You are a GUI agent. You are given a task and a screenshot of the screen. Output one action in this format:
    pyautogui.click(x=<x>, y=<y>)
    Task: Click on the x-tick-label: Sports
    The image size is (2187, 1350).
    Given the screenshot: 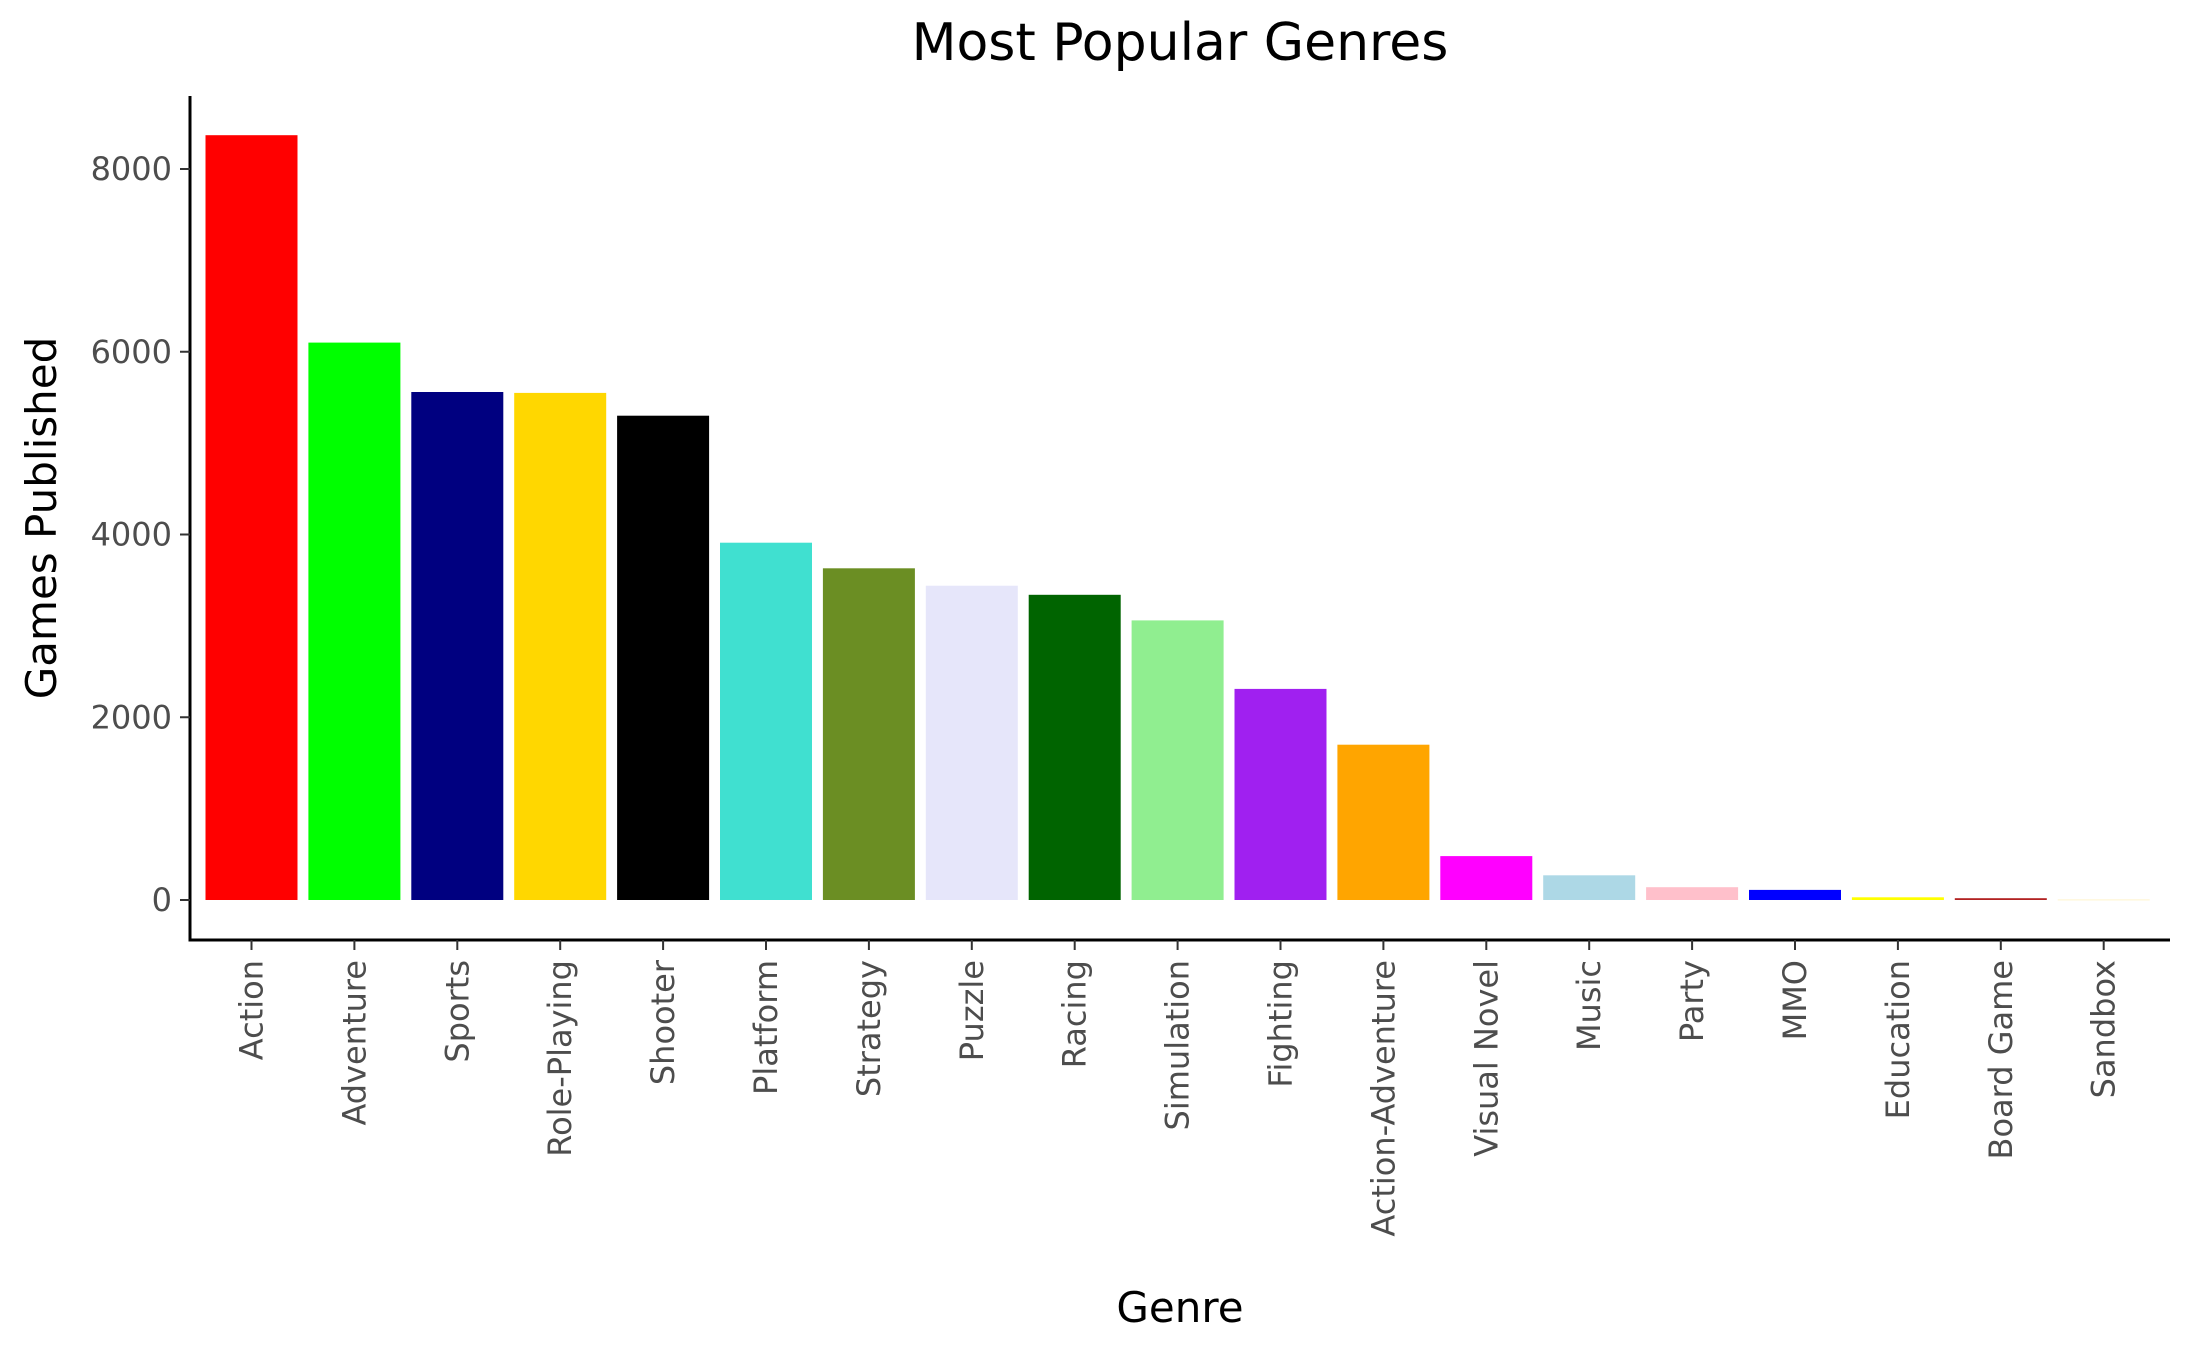 What is the action you would take?
    pyautogui.click(x=457, y=1011)
    